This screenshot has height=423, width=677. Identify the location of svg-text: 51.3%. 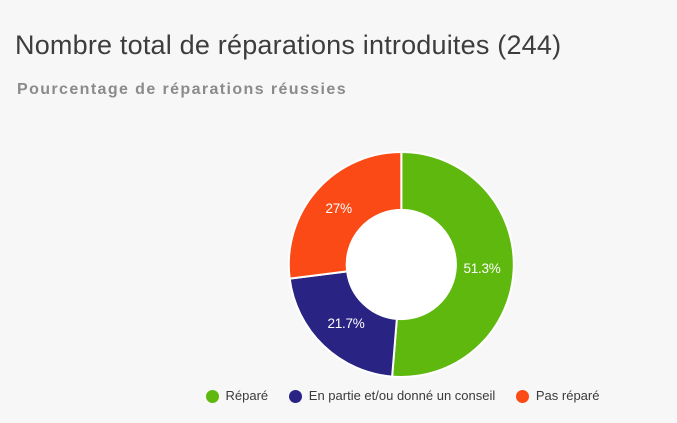
(481, 268).